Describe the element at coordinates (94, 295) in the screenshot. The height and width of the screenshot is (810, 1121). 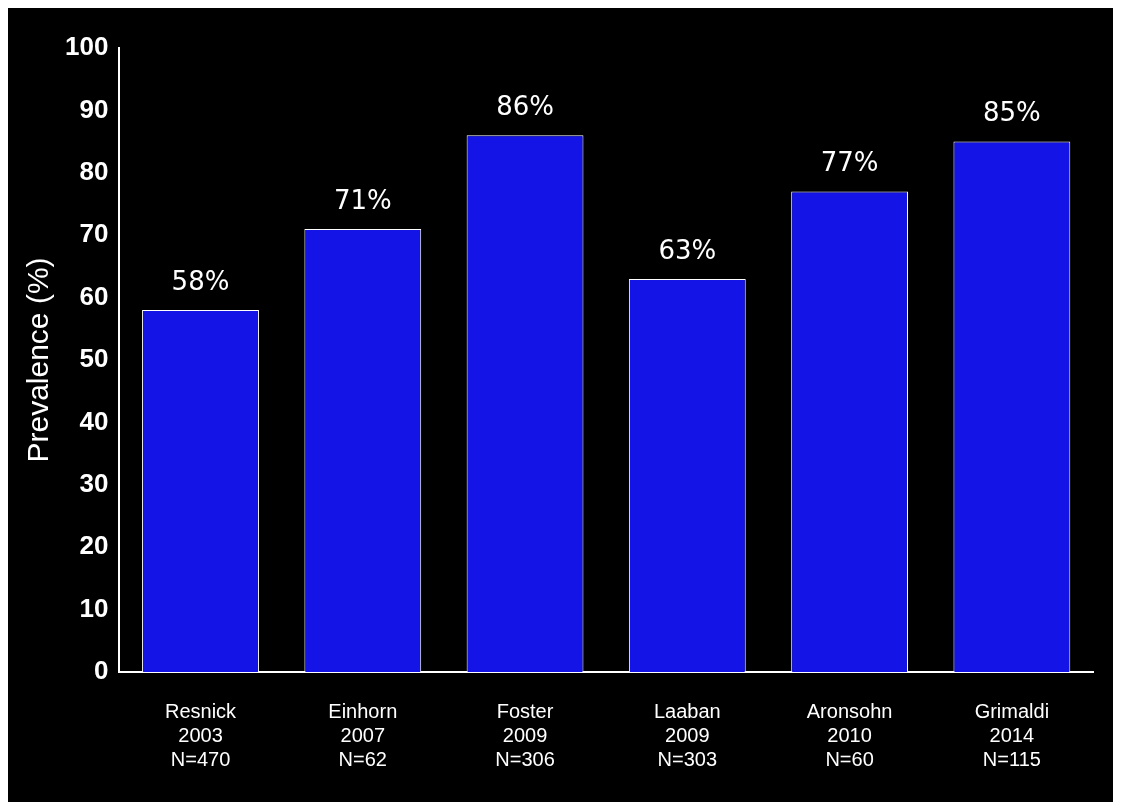
I see `y-tick-label: 60` at that location.